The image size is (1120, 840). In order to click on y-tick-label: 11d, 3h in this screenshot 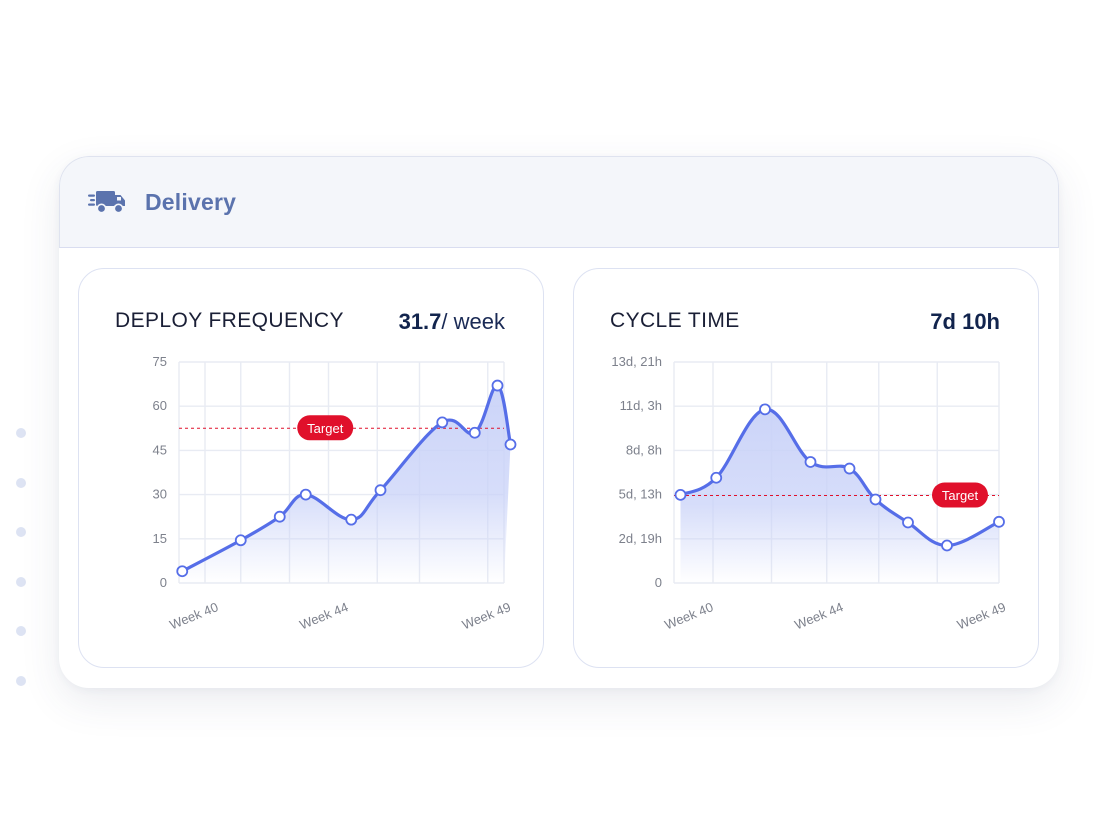, I will do `click(641, 405)`.